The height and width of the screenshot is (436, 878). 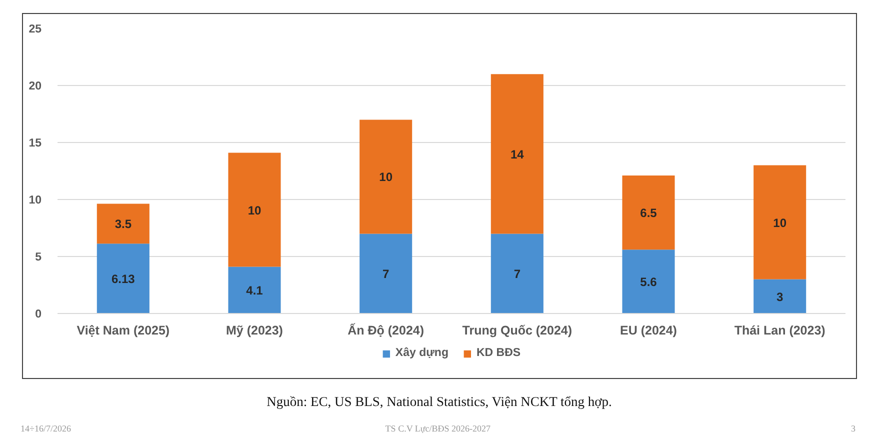 I want to click on y-tick-label: 5, so click(x=38, y=258).